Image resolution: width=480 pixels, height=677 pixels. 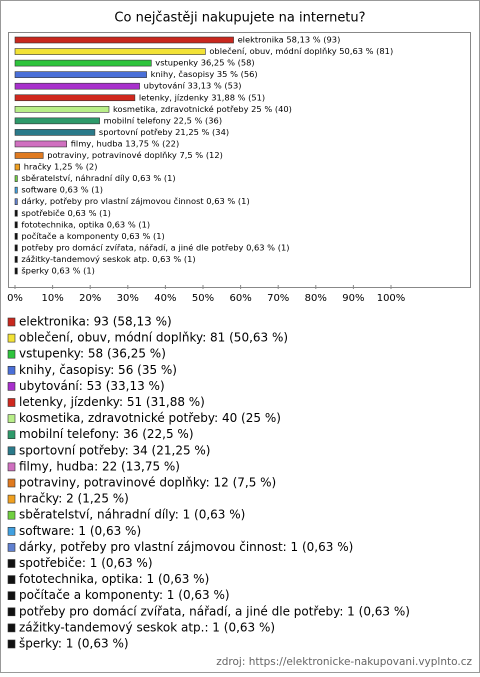 I want to click on legend-label: počítače a komponenty: 1 (0,63 %), so click(x=124, y=595).